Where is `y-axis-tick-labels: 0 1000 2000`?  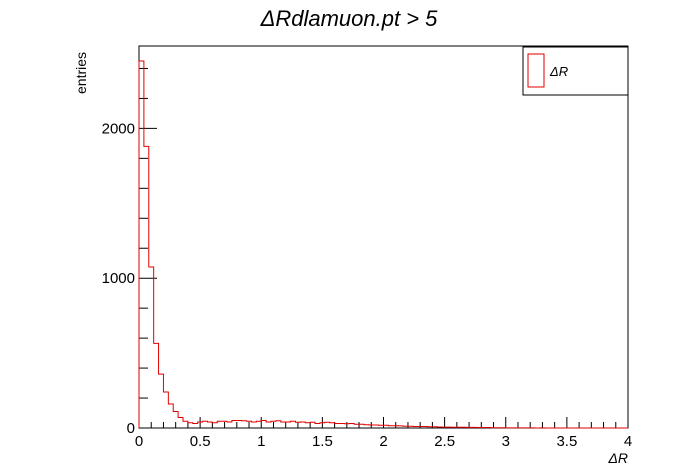 y-axis-tick-labels: 0 1000 2000 is located at coordinates (118, 278).